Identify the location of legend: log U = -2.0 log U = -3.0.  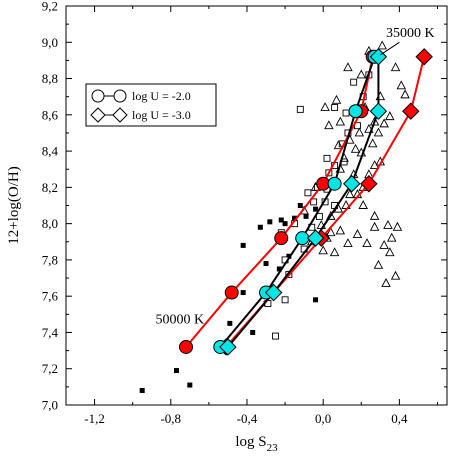
(151, 105).